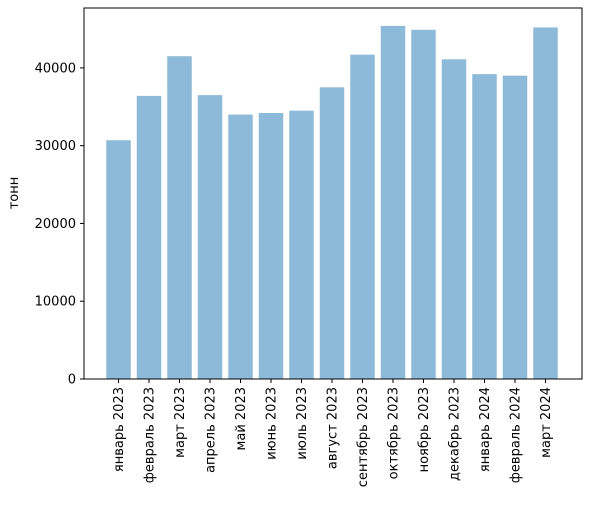 The width and height of the screenshot is (589, 506). I want to click on x-tick-label: февраль 2023, so click(150, 435).